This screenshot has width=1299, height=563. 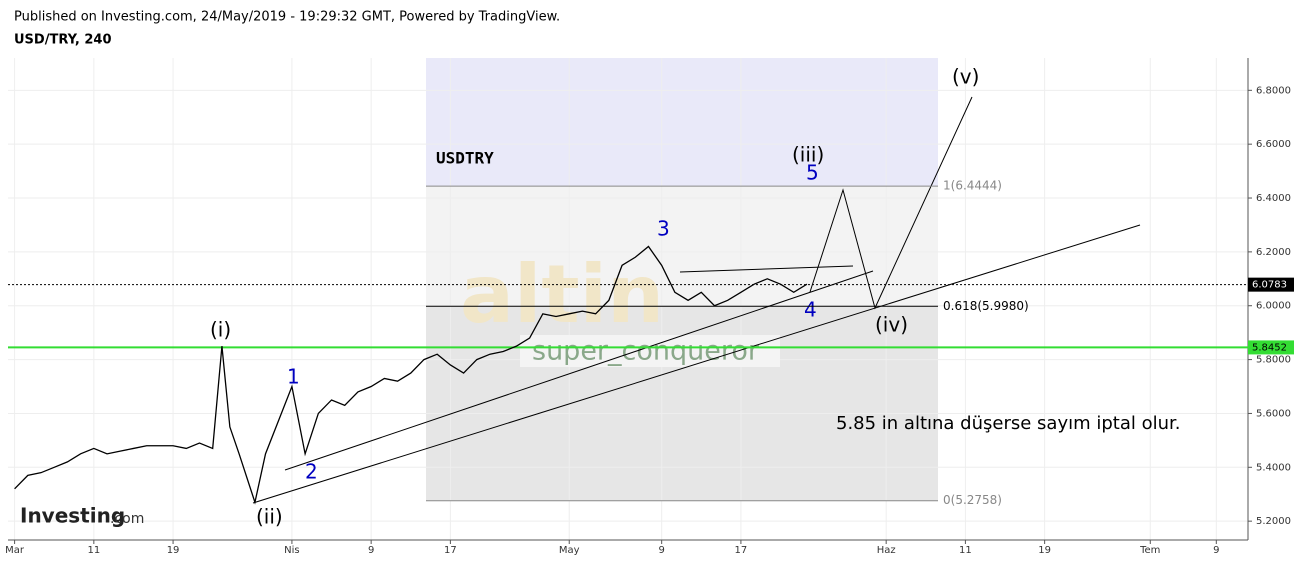 I want to click on watermark: altin, so click(x=562, y=294).